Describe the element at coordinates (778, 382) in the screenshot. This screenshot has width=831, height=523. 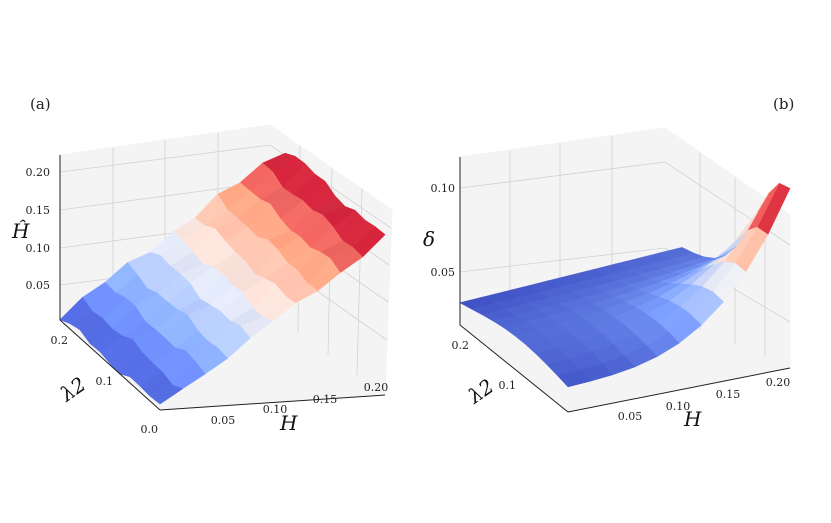
I see `panel-b-x-tick: 0.20` at that location.